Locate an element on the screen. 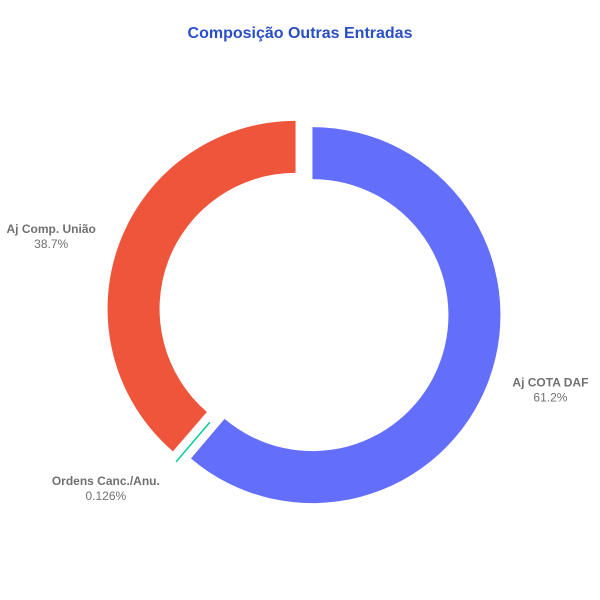 The width and height of the screenshot is (600, 600). slice-percent-aj-cota-daf: 61.2% is located at coordinates (550, 397).